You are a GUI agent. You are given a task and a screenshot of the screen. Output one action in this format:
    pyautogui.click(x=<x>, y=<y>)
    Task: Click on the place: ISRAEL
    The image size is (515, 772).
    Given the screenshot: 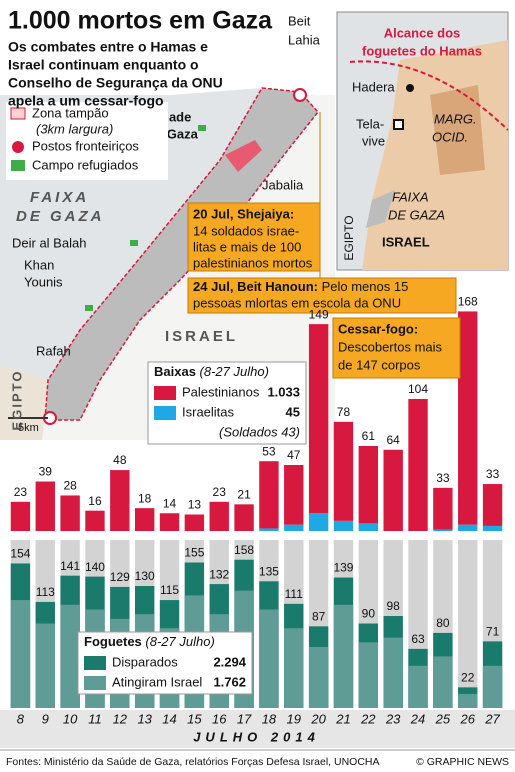 What is the action you would take?
    pyautogui.click(x=406, y=241)
    